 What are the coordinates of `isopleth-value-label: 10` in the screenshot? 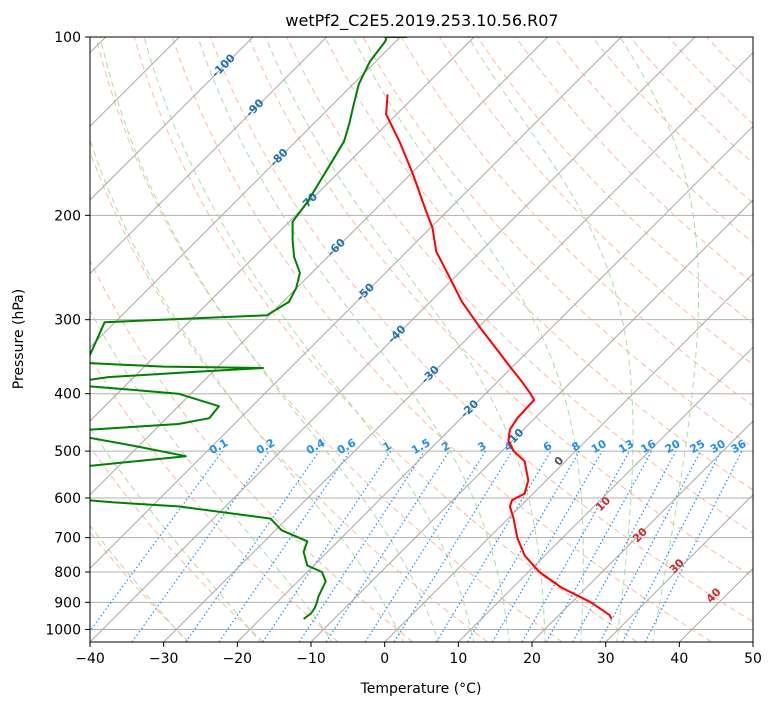 It's located at (603, 504).